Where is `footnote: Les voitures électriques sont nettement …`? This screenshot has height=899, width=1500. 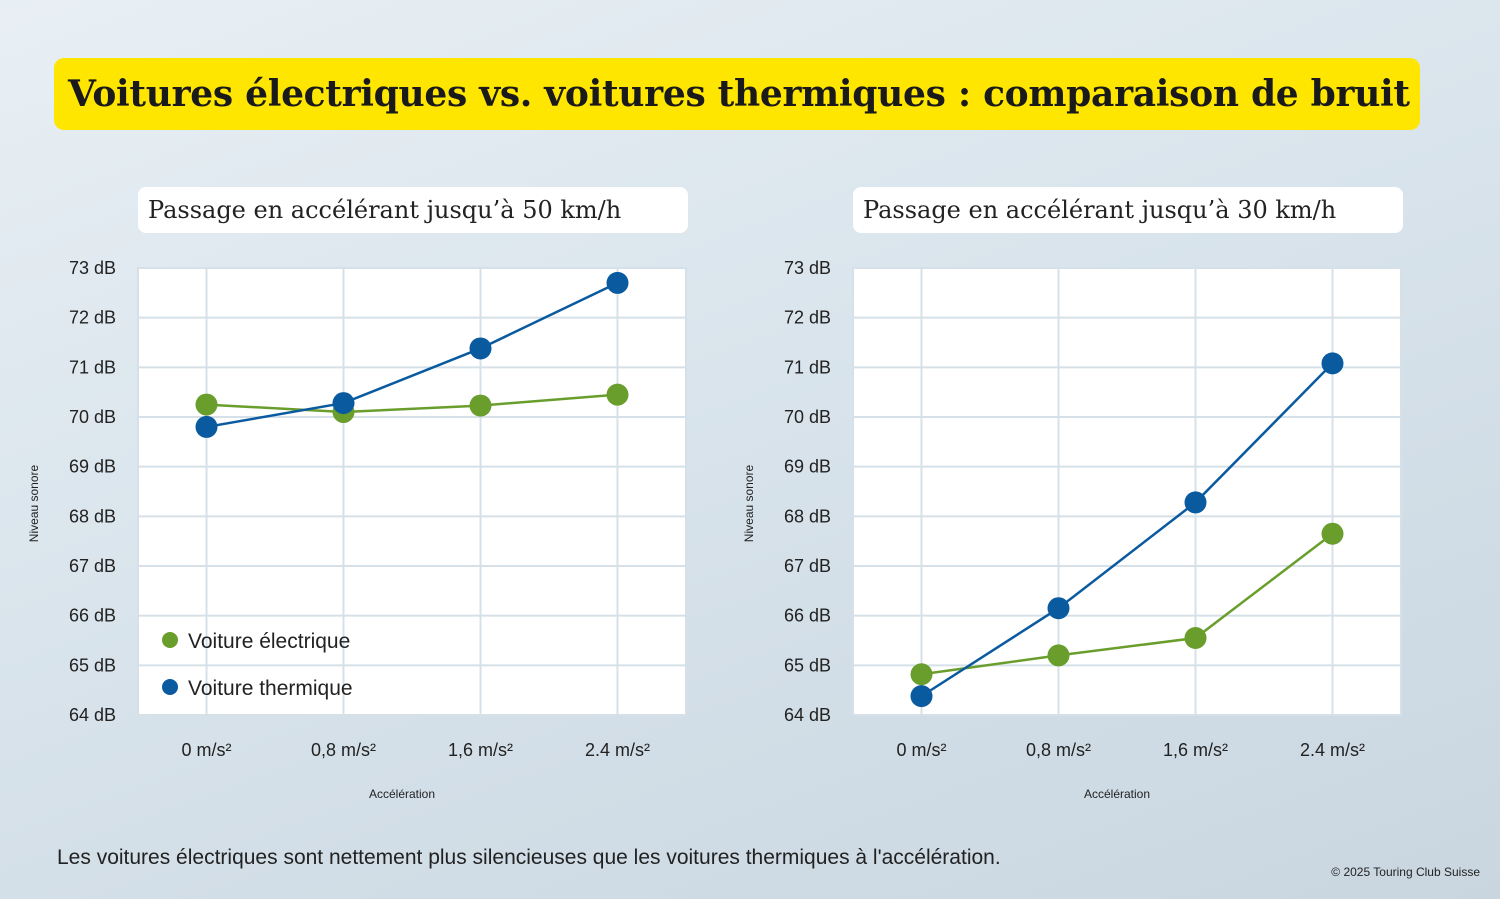
footnote: Les voitures électriques sont nettement … is located at coordinates (529, 857).